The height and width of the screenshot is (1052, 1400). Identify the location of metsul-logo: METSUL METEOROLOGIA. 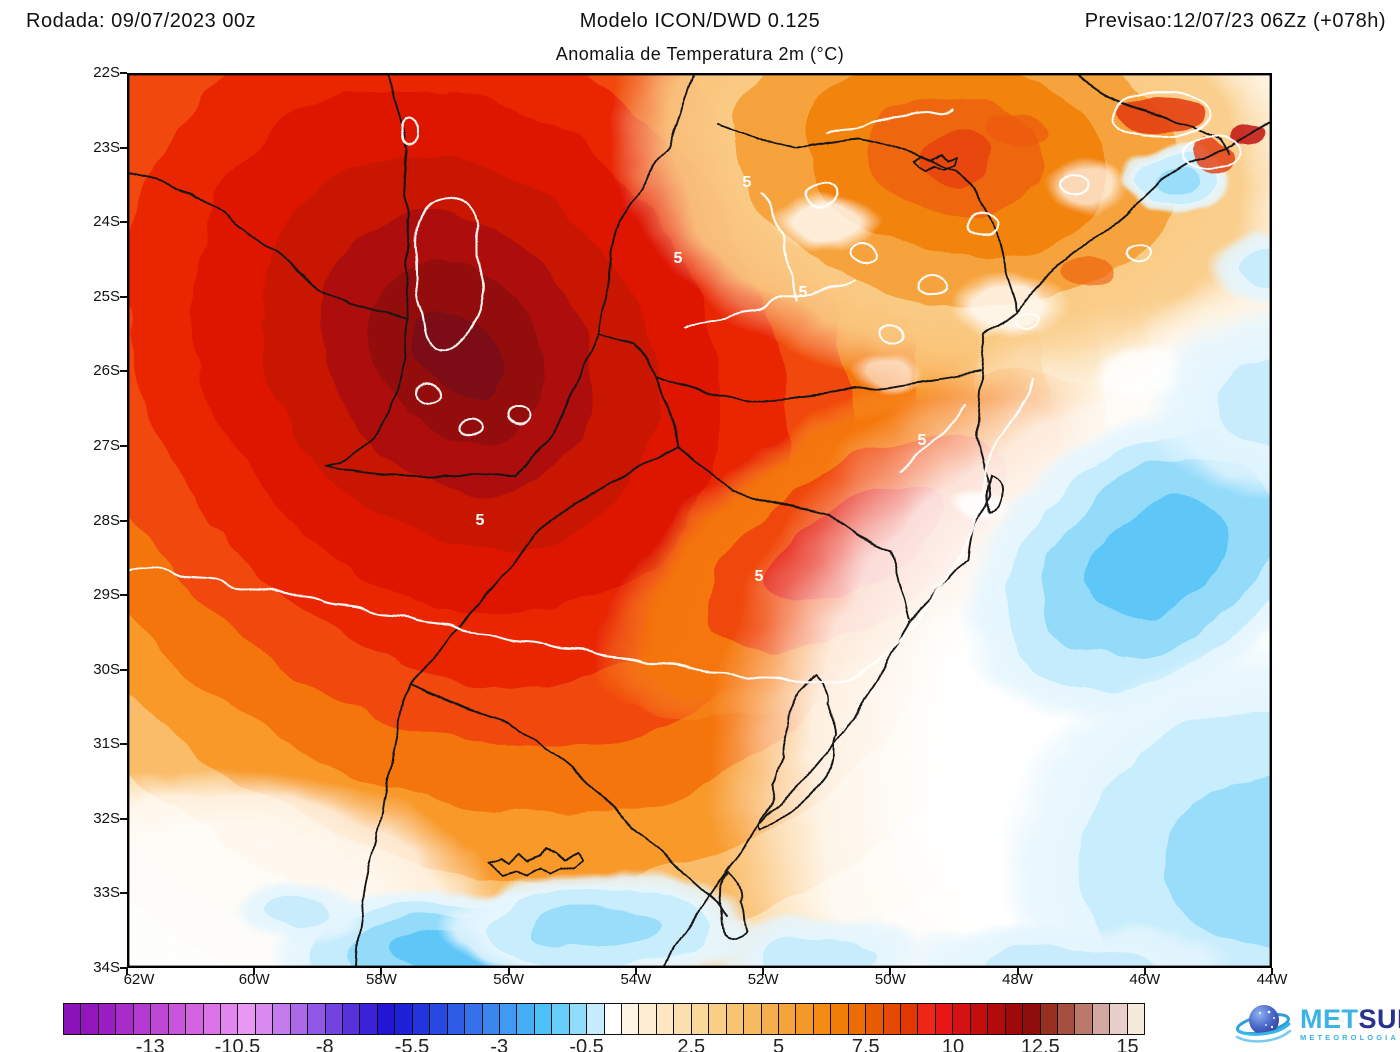
(1317, 1024).